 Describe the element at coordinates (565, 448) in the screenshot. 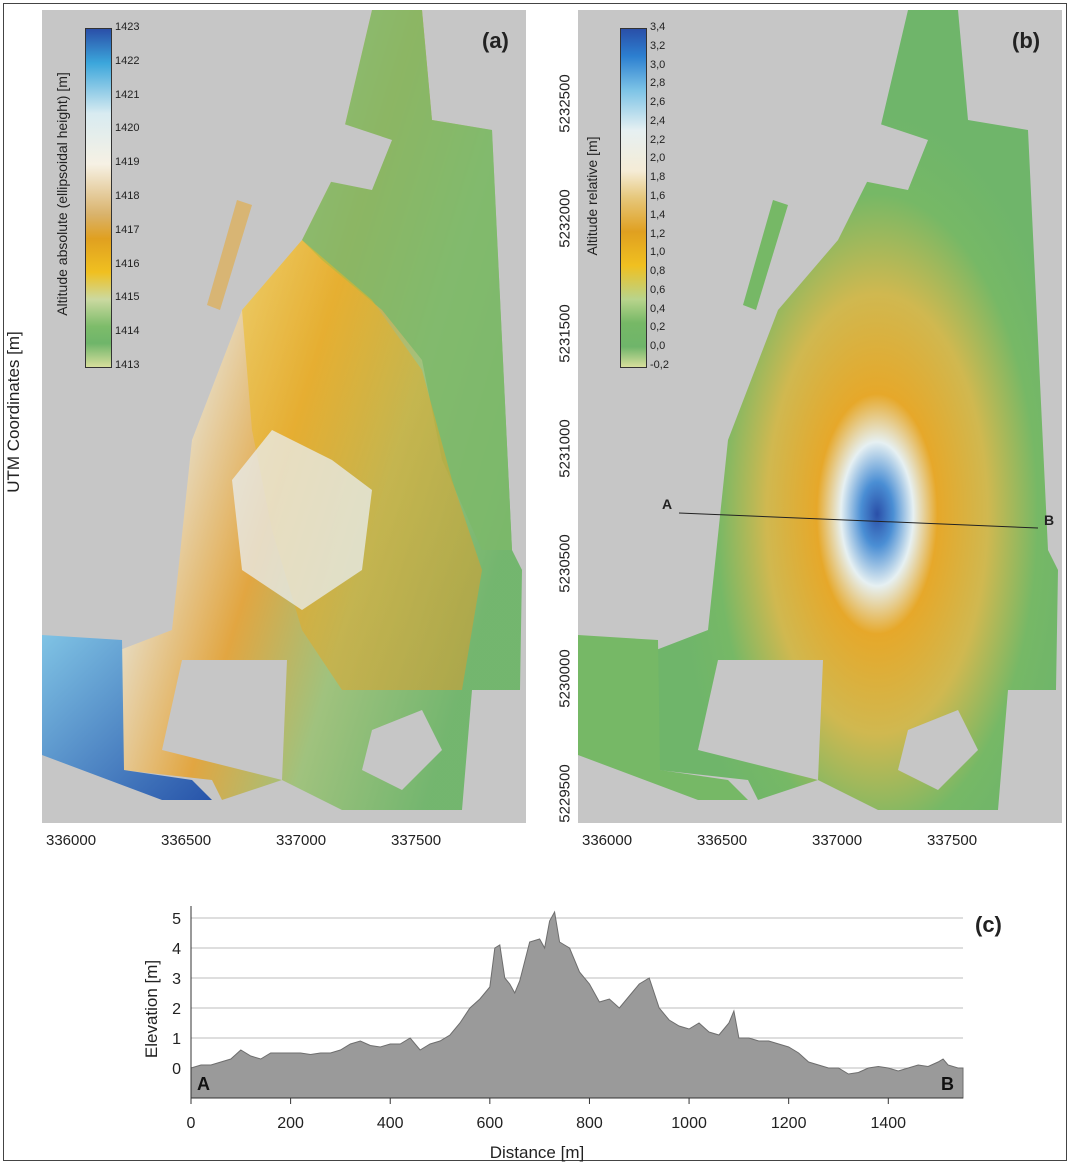

I see `northing-tick-label: 5231000` at that location.